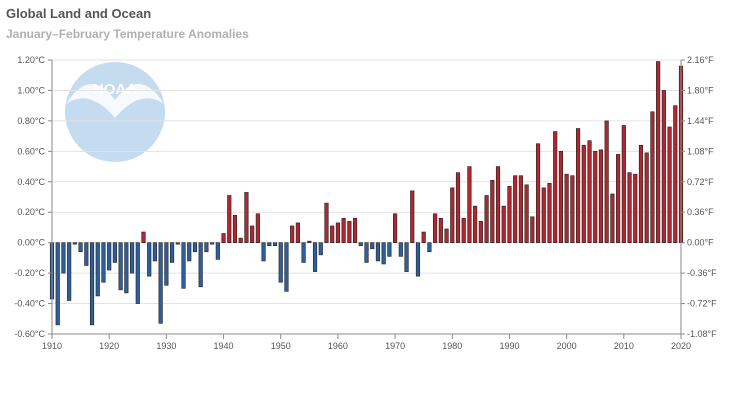 Image resolution: width=734 pixels, height=400 pixels. Describe the element at coordinates (635, 208) in the screenshot. I see `bar-2012` at that location.